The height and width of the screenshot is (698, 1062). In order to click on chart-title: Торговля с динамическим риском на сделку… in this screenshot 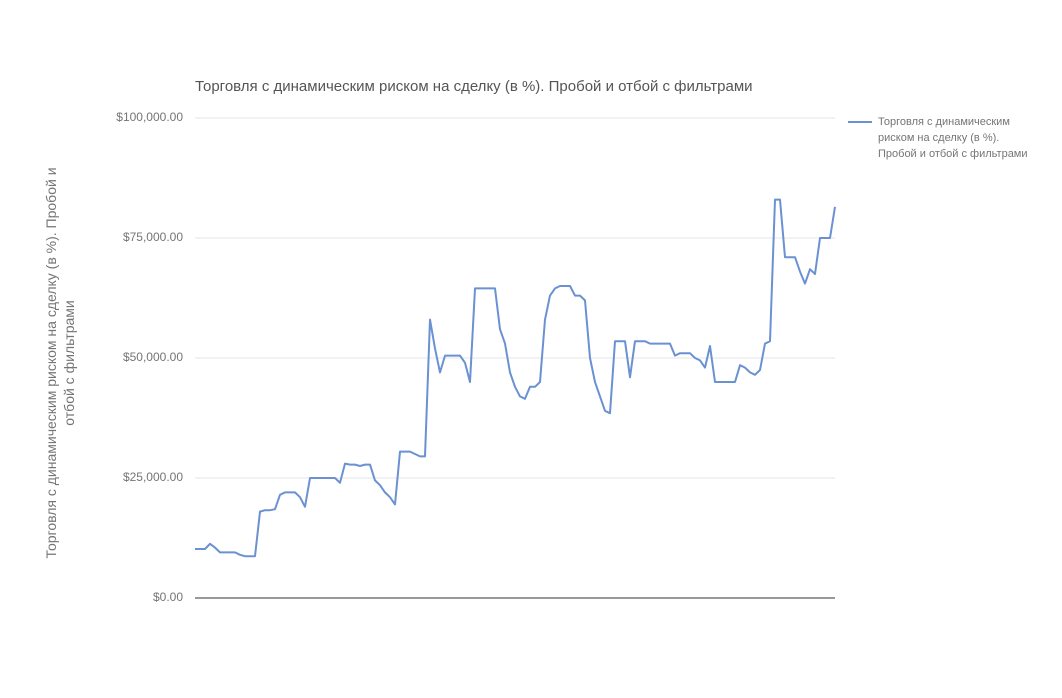, I will do `click(474, 86)`.